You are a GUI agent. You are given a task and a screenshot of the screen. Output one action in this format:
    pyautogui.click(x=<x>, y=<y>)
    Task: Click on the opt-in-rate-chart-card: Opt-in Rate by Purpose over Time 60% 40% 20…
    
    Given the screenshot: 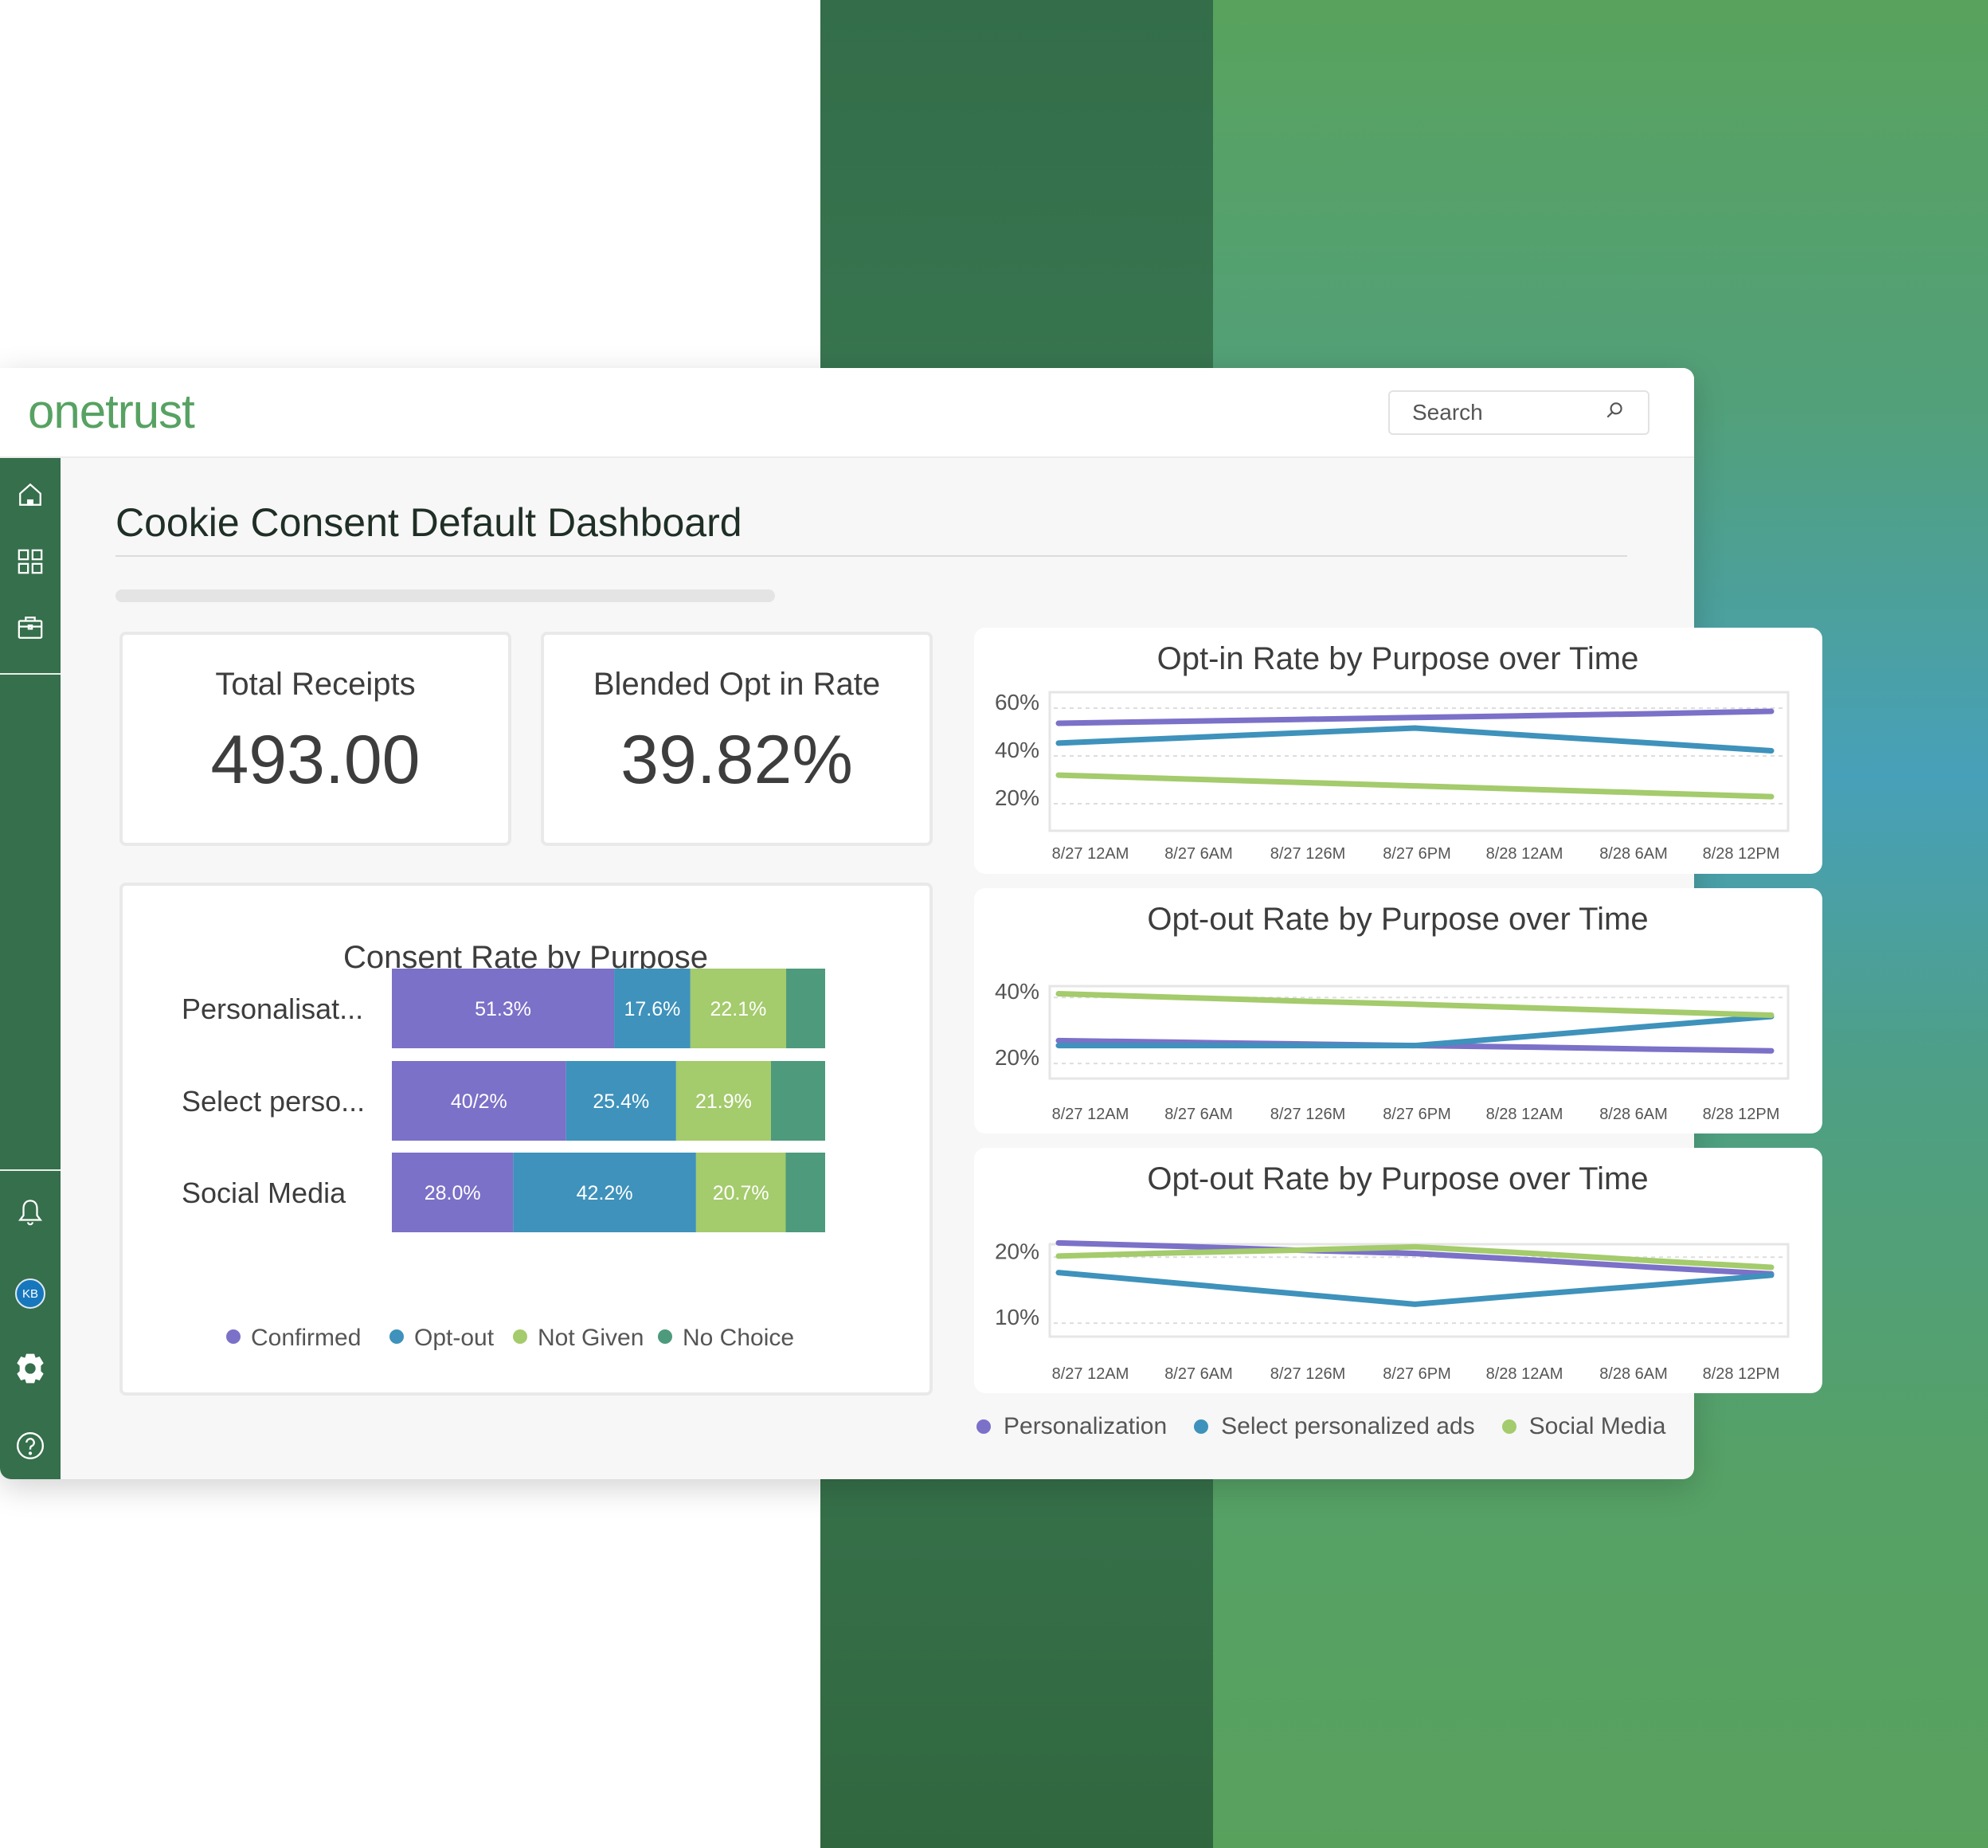 What is the action you would take?
    pyautogui.click(x=1398, y=751)
    